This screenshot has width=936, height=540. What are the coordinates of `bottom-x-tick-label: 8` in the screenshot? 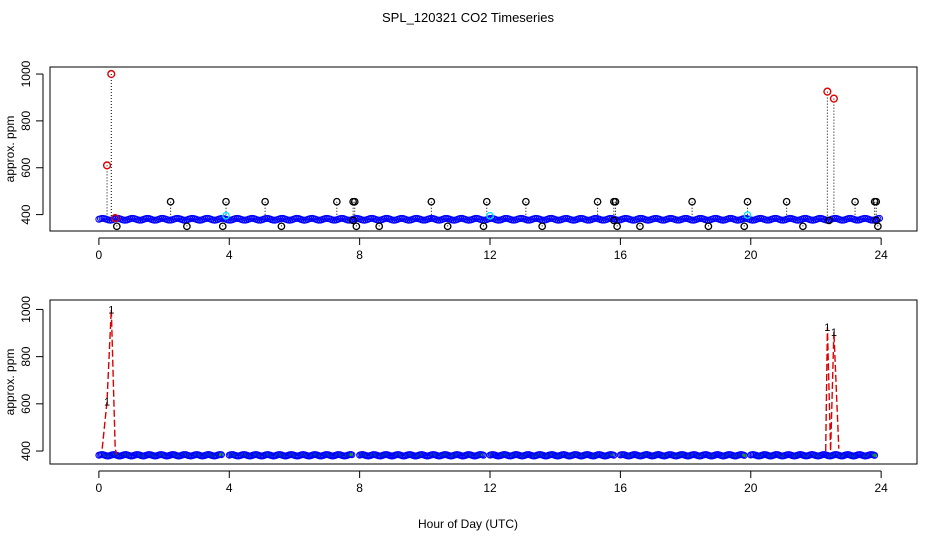 It's located at (359, 488).